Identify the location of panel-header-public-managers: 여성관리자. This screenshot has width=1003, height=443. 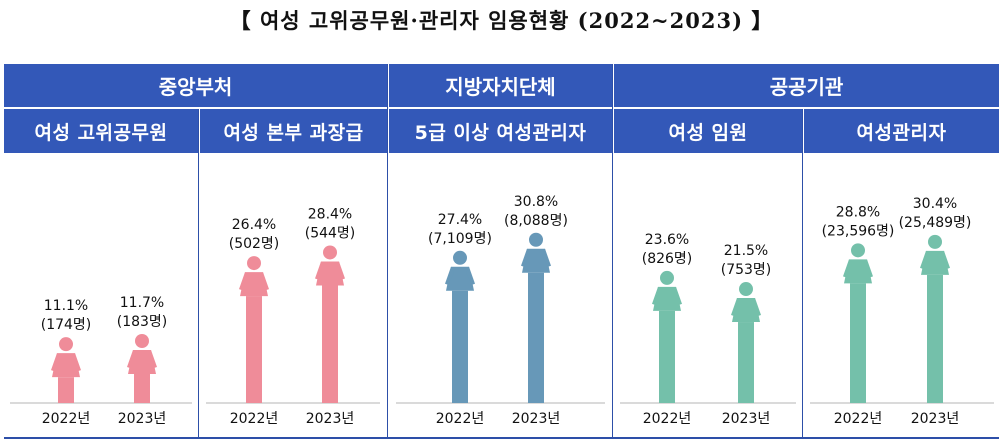
(901, 131).